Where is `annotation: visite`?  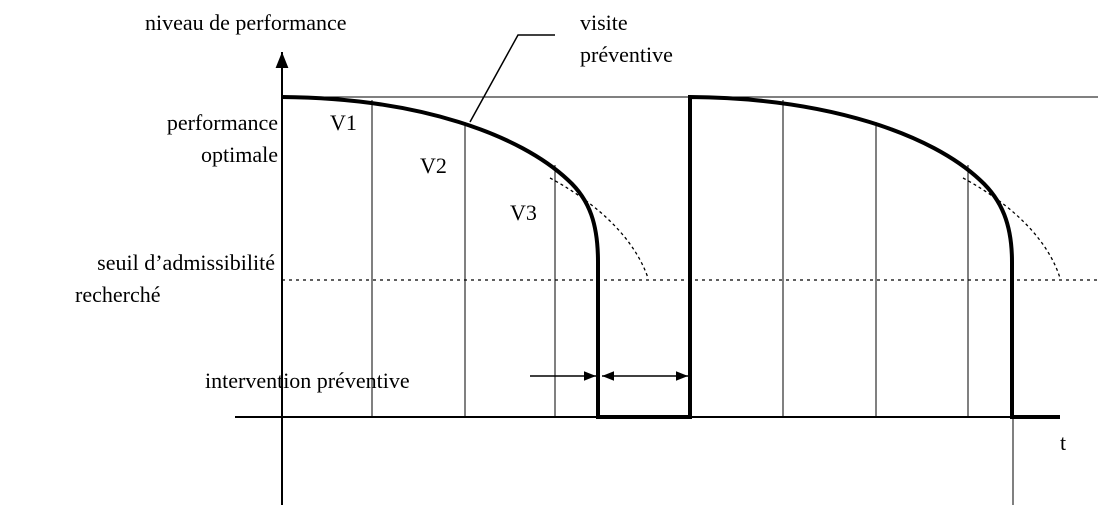
annotation: visite is located at coordinates (604, 22).